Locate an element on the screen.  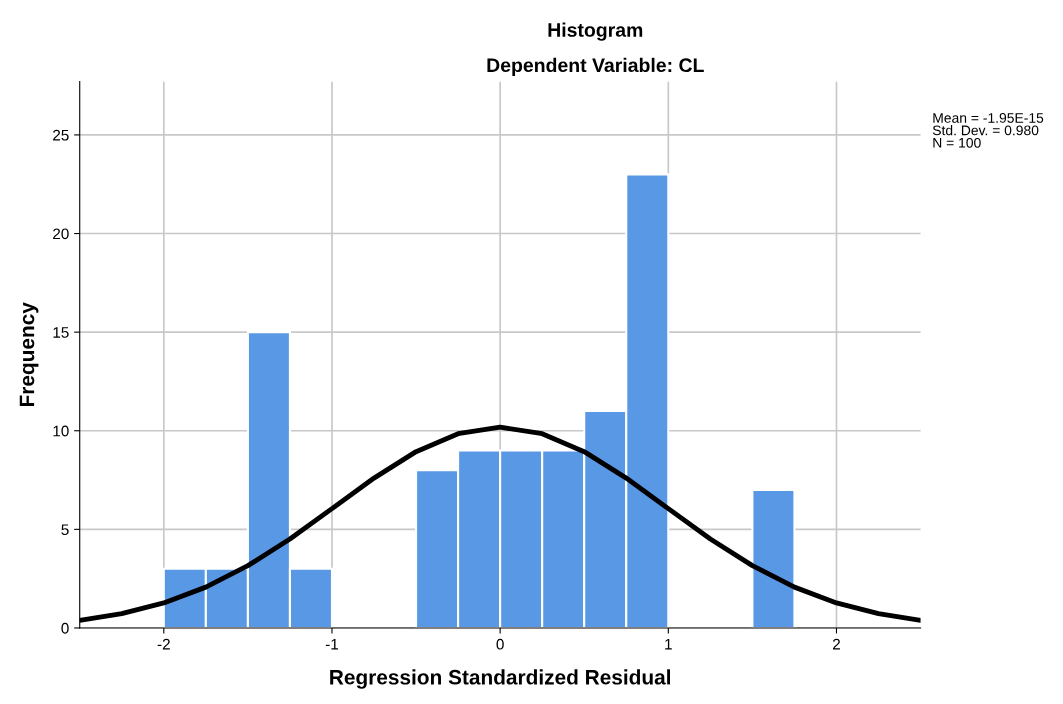
y-tick-label: 15 is located at coordinates (61, 332).